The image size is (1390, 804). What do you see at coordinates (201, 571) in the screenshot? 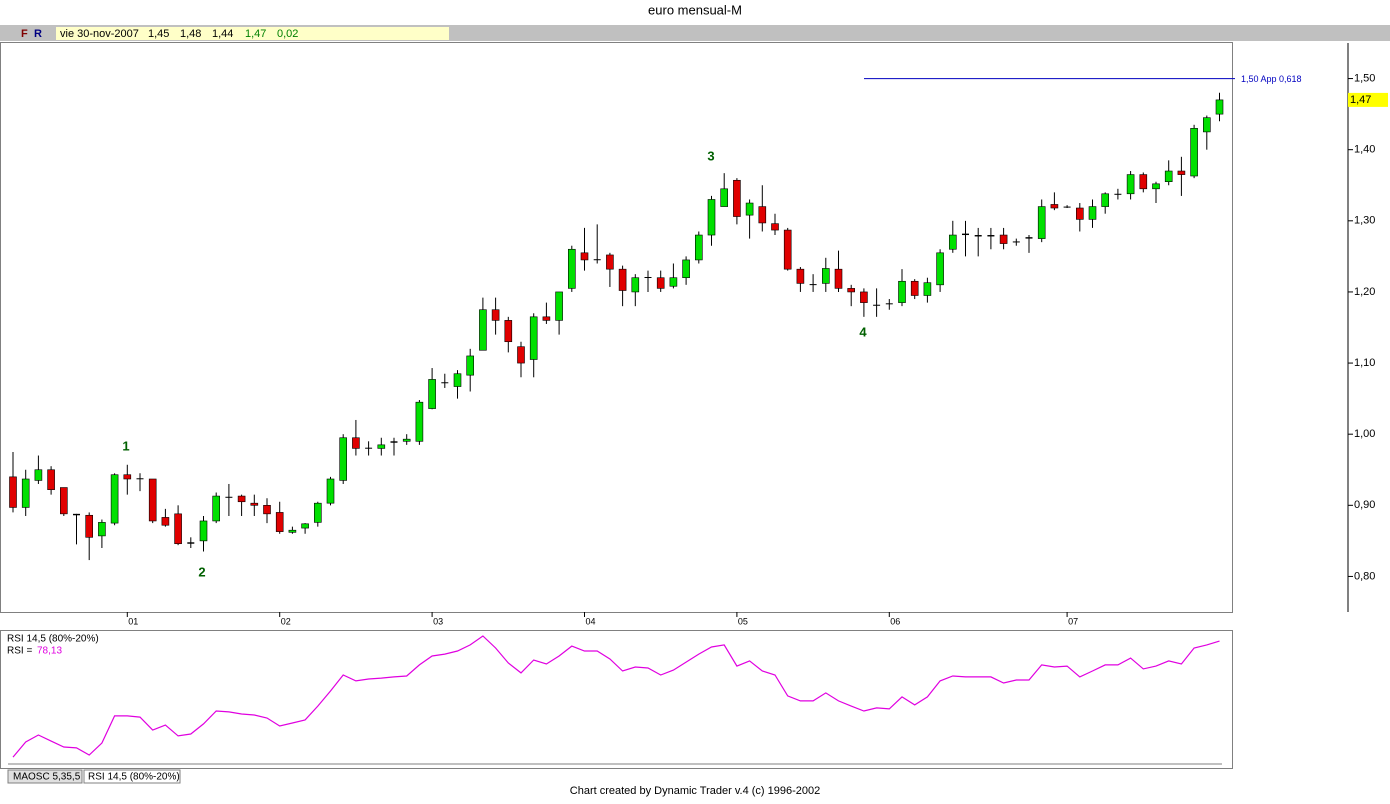
I see `wave-label: 2` at bounding box center [201, 571].